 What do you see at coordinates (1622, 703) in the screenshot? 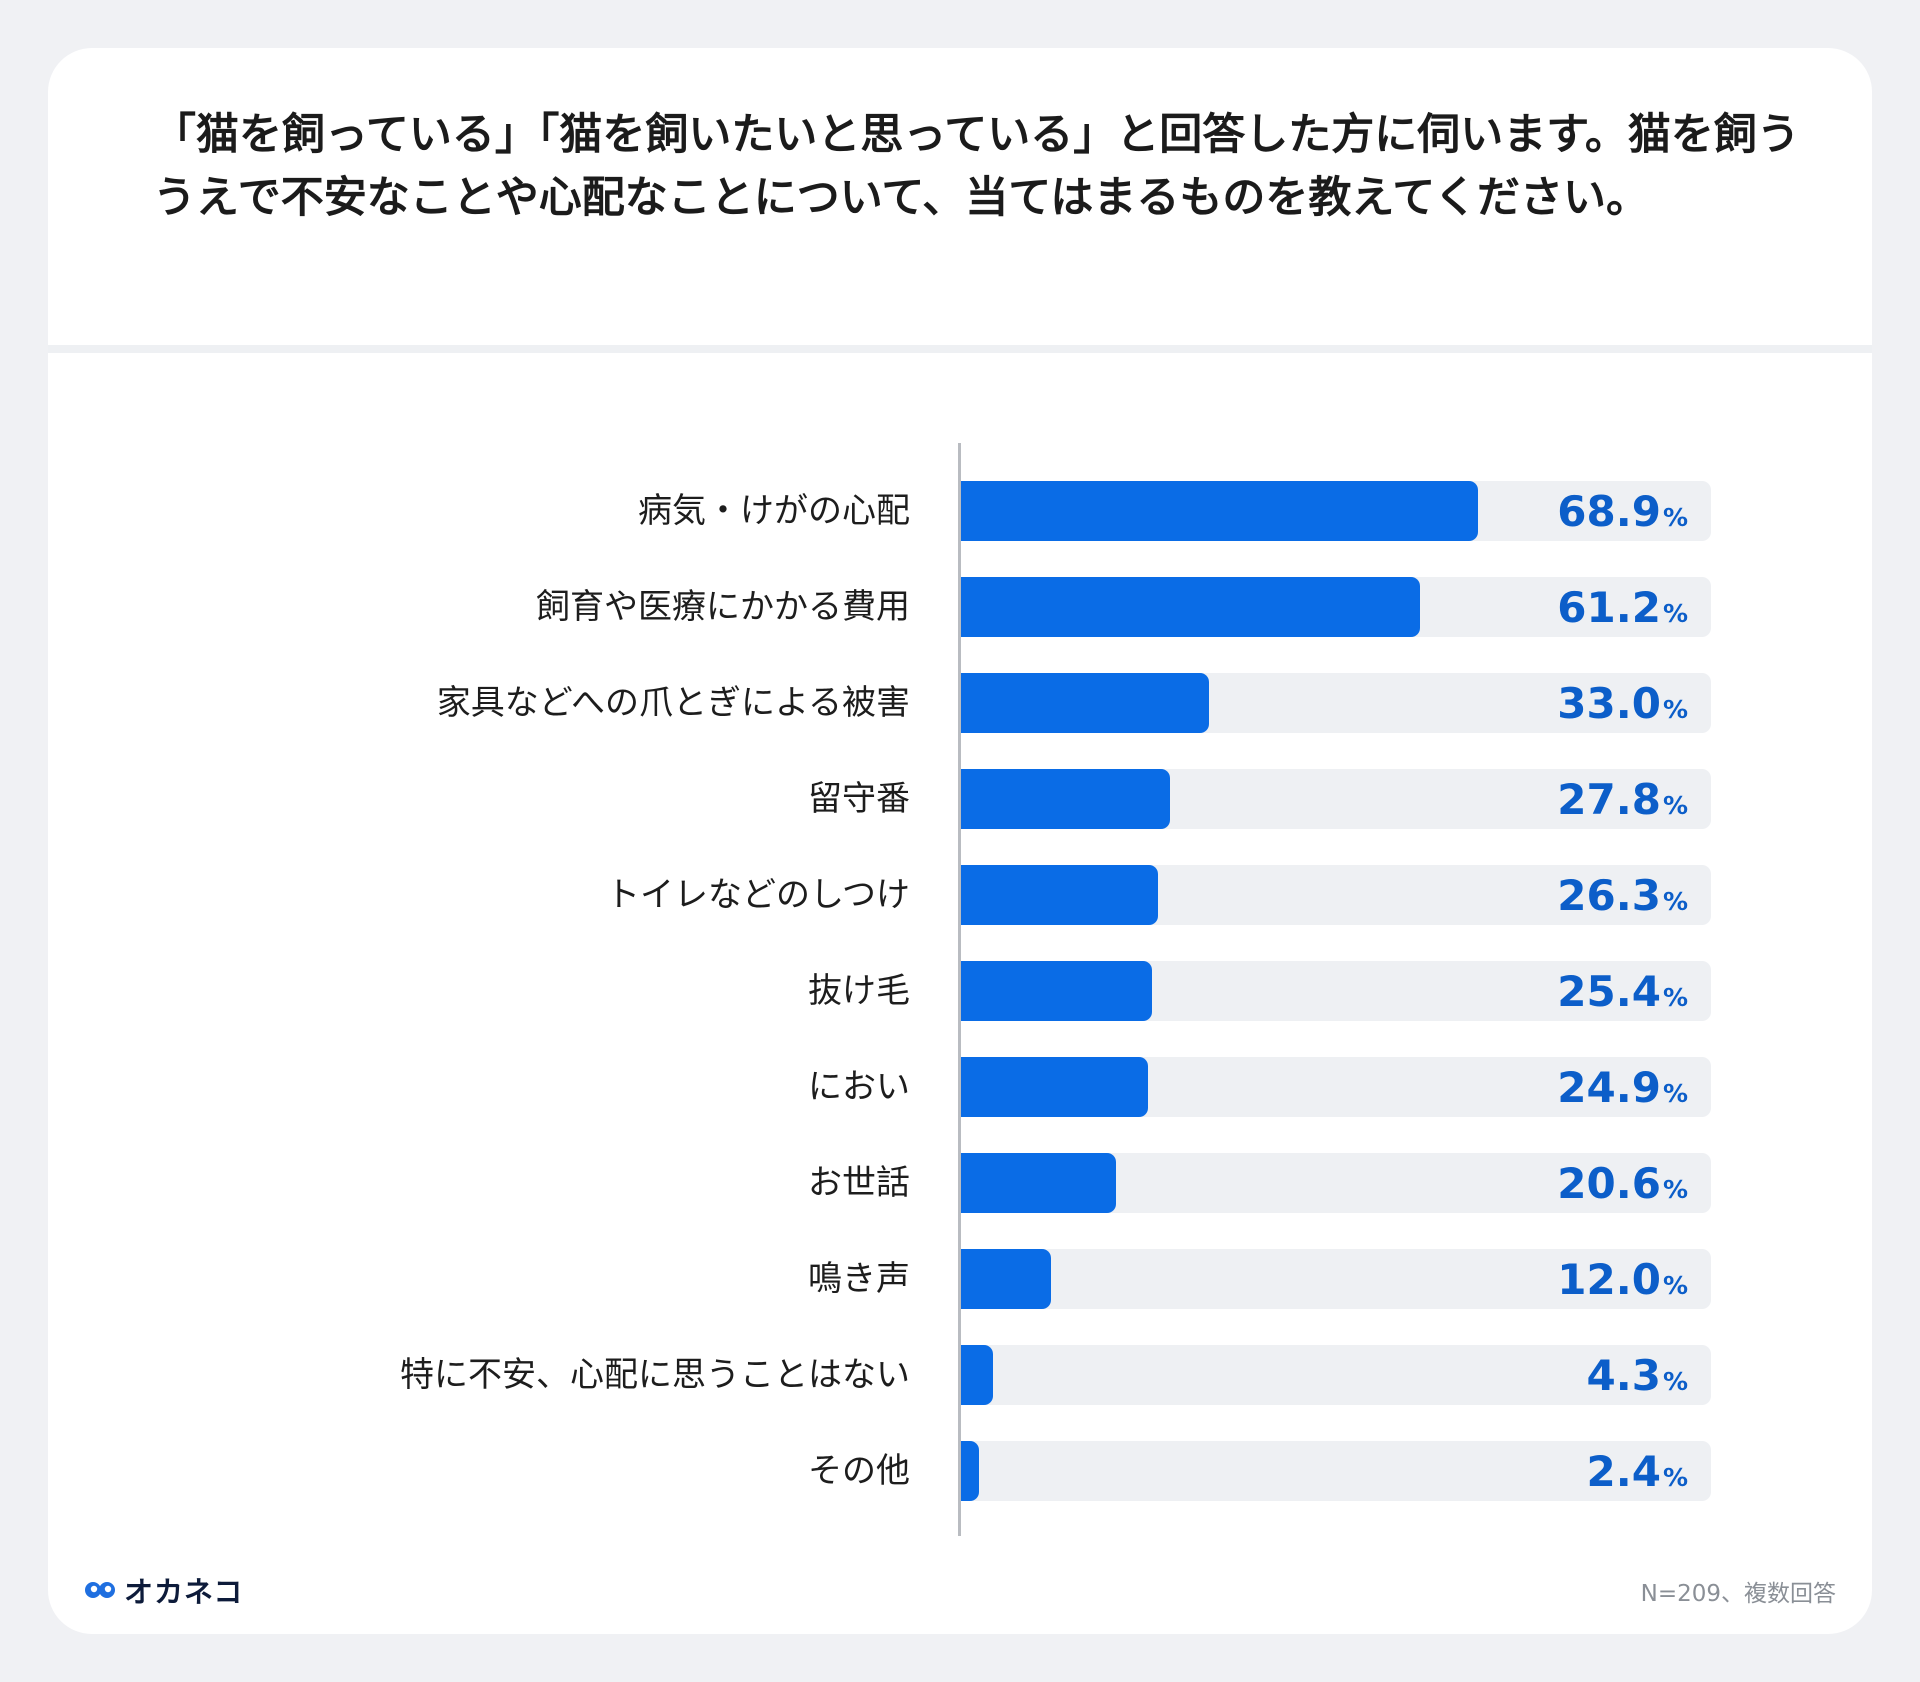
I see `value-label: 33.0%` at bounding box center [1622, 703].